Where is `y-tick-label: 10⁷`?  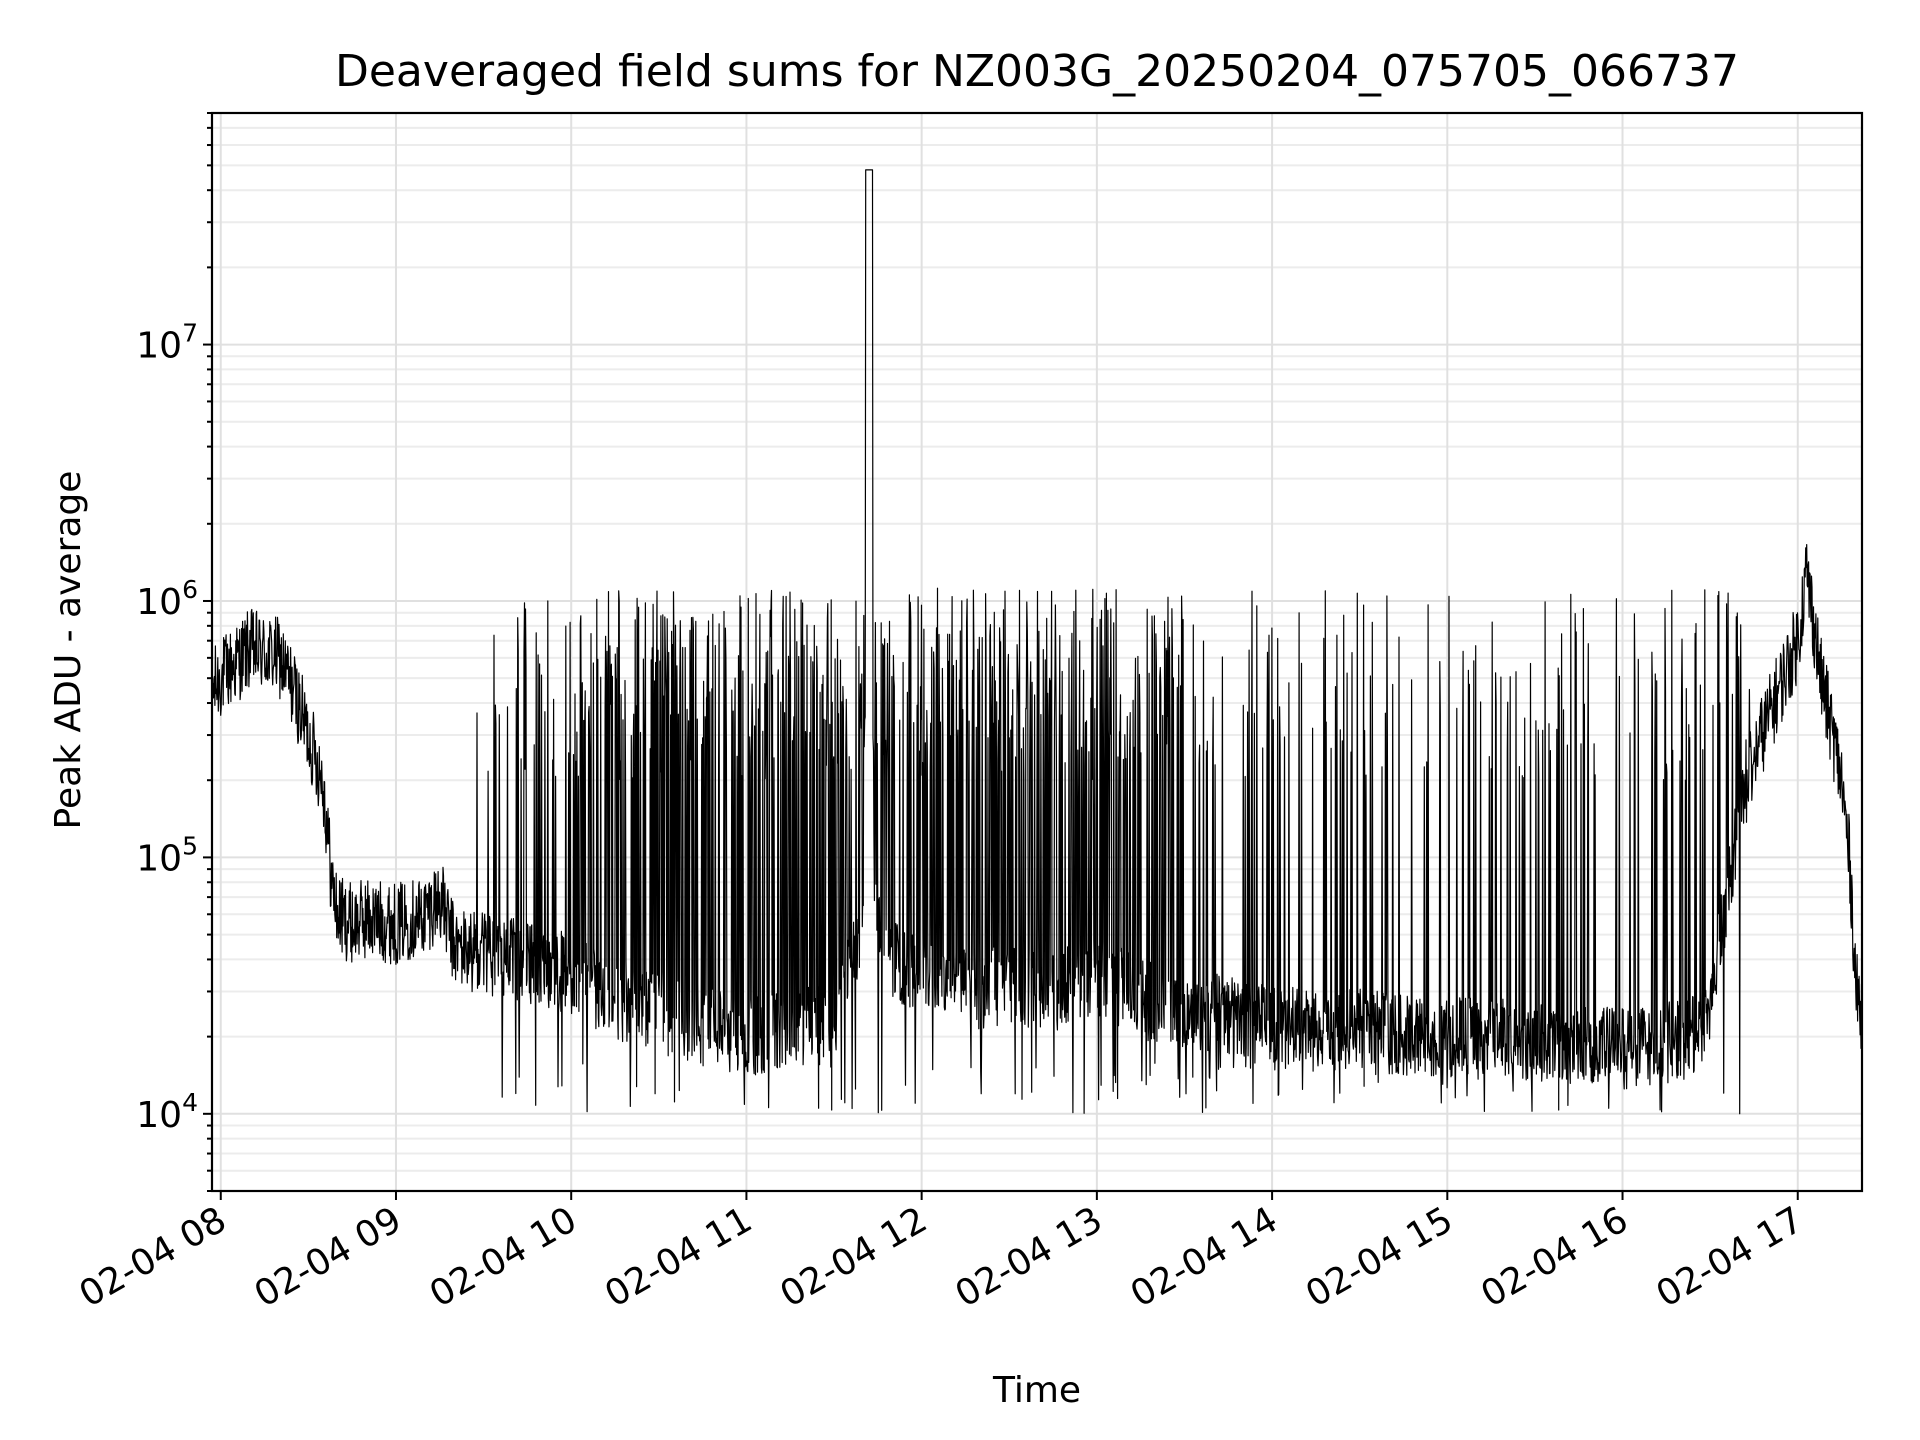
y-tick-label: 10⁷ is located at coordinates (167, 343).